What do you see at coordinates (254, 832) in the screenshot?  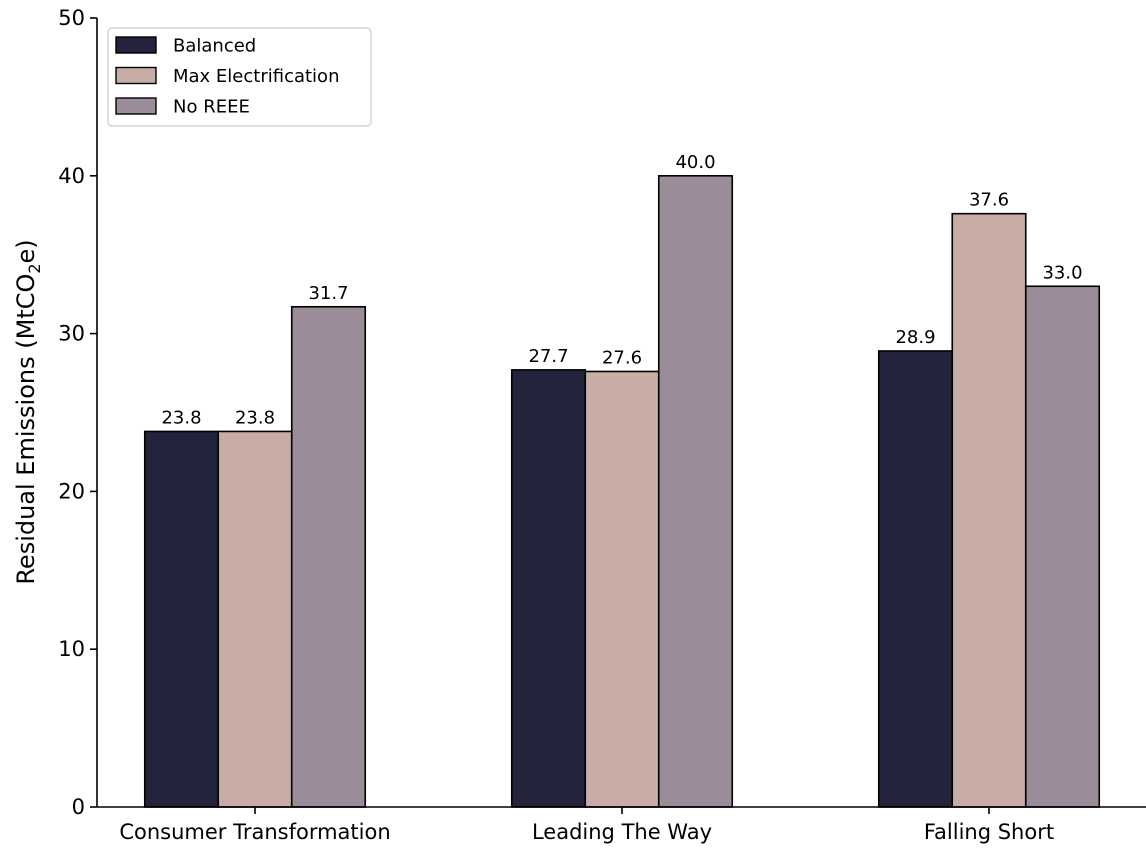 I see `x-tick-label: Consumer Transformation` at bounding box center [254, 832].